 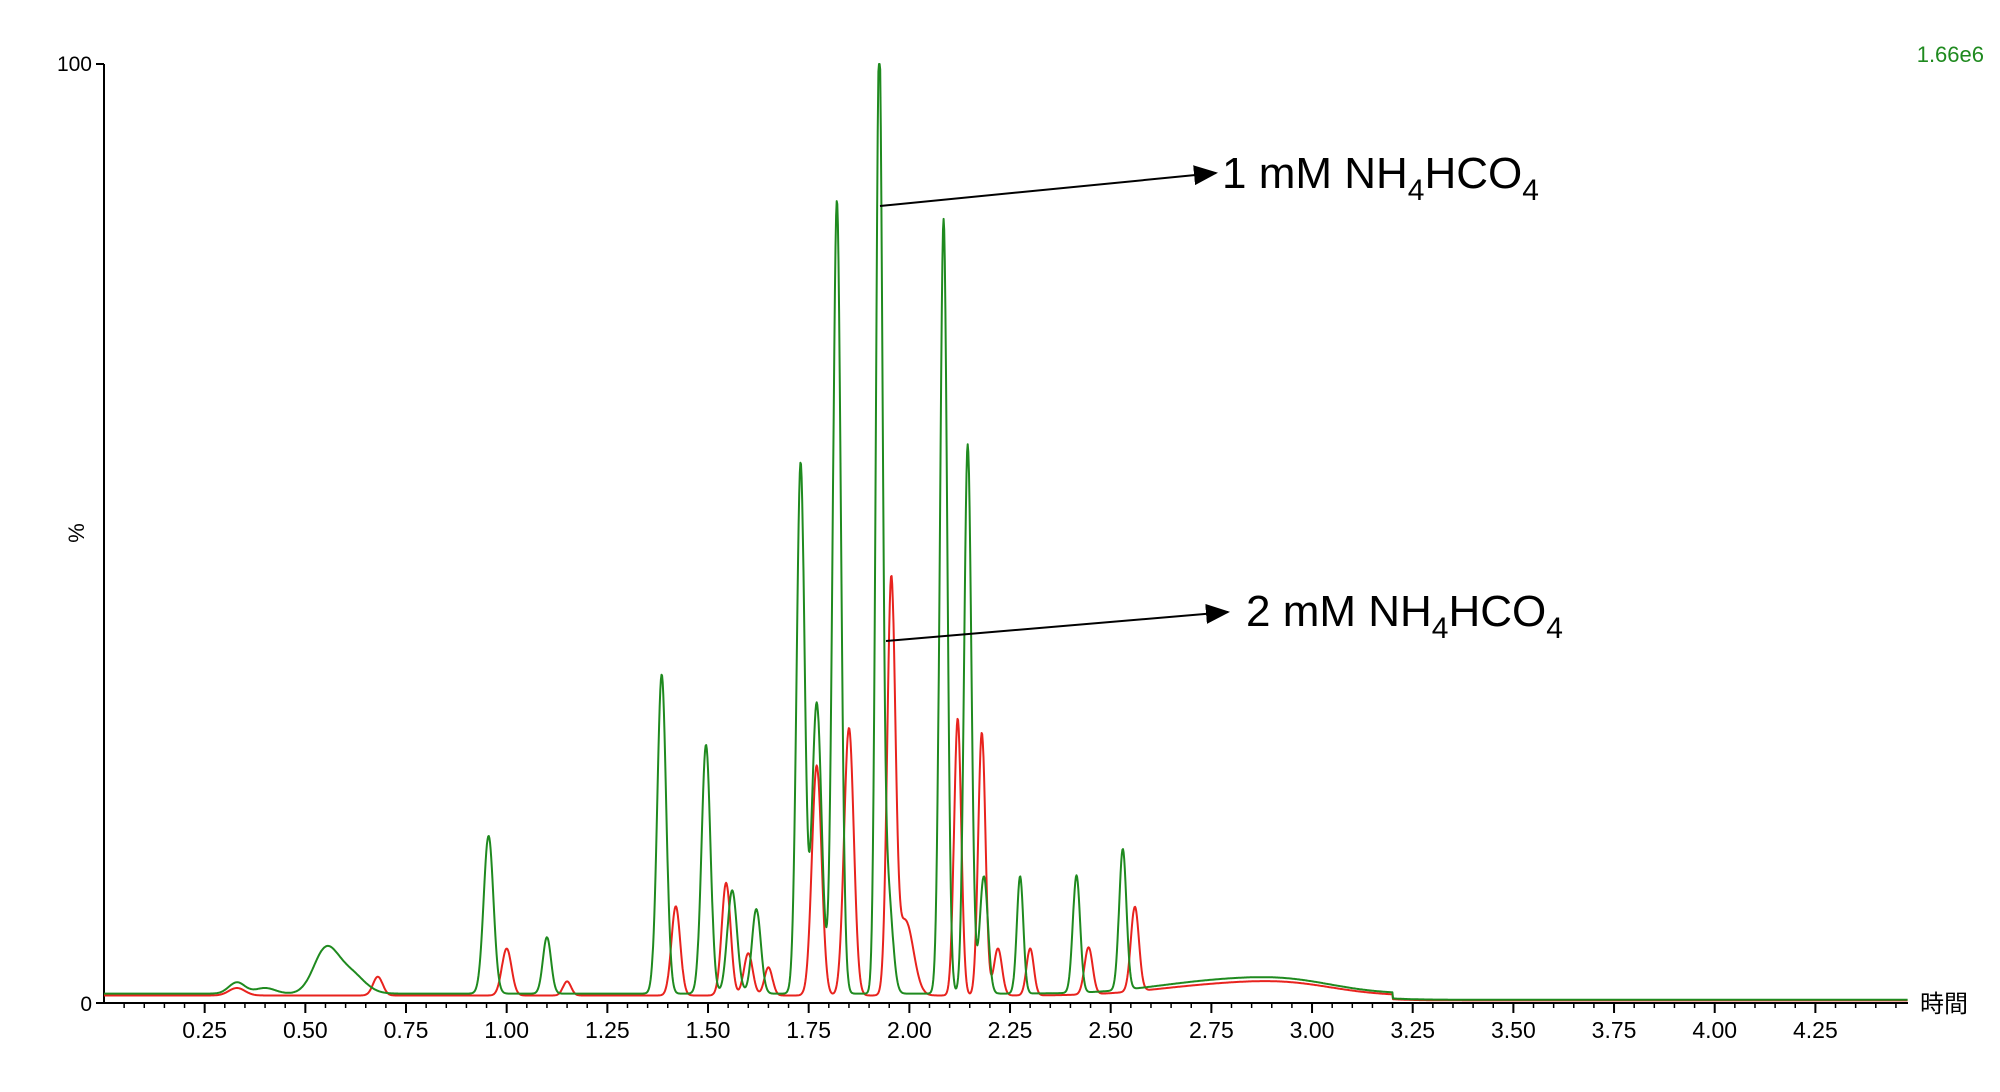 I want to click on x-tick-label: 3.25, so click(x=1412, y=1030).